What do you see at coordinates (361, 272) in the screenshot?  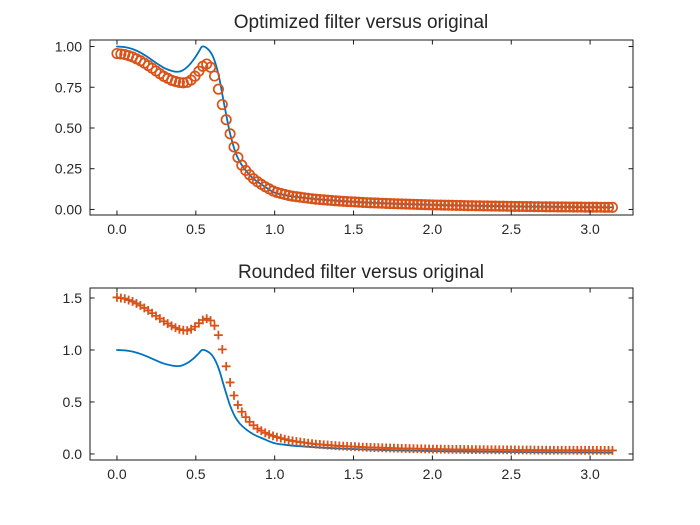 I see `bottom-plot-title: Rounded filter versus original` at bounding box center [361, 272].